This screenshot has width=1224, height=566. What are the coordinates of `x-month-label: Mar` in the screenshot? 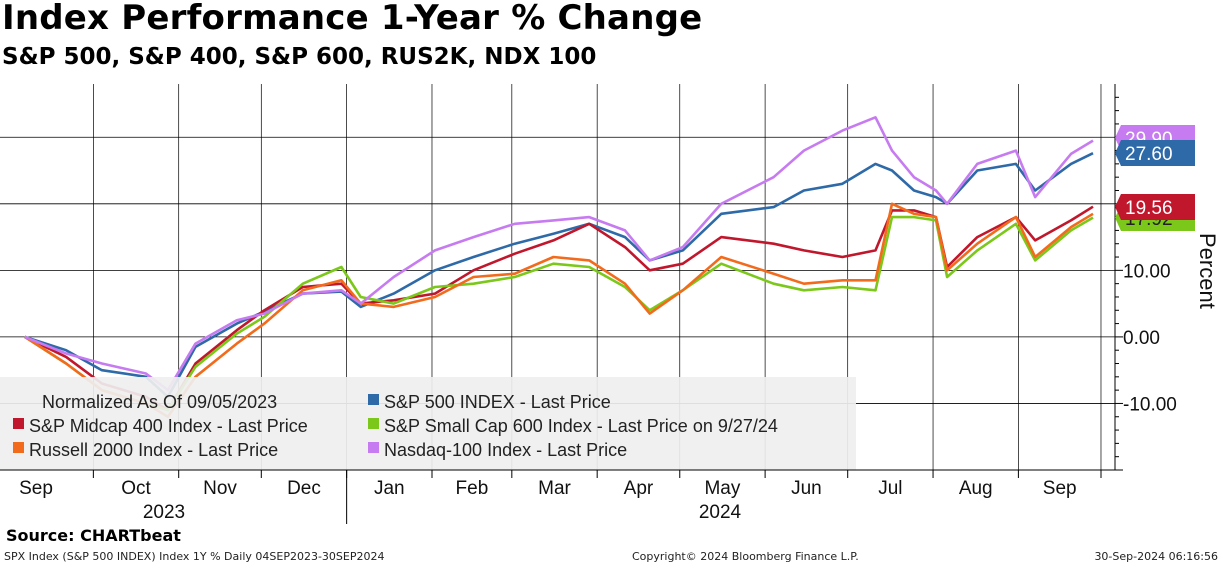 It's located at (554, 488).